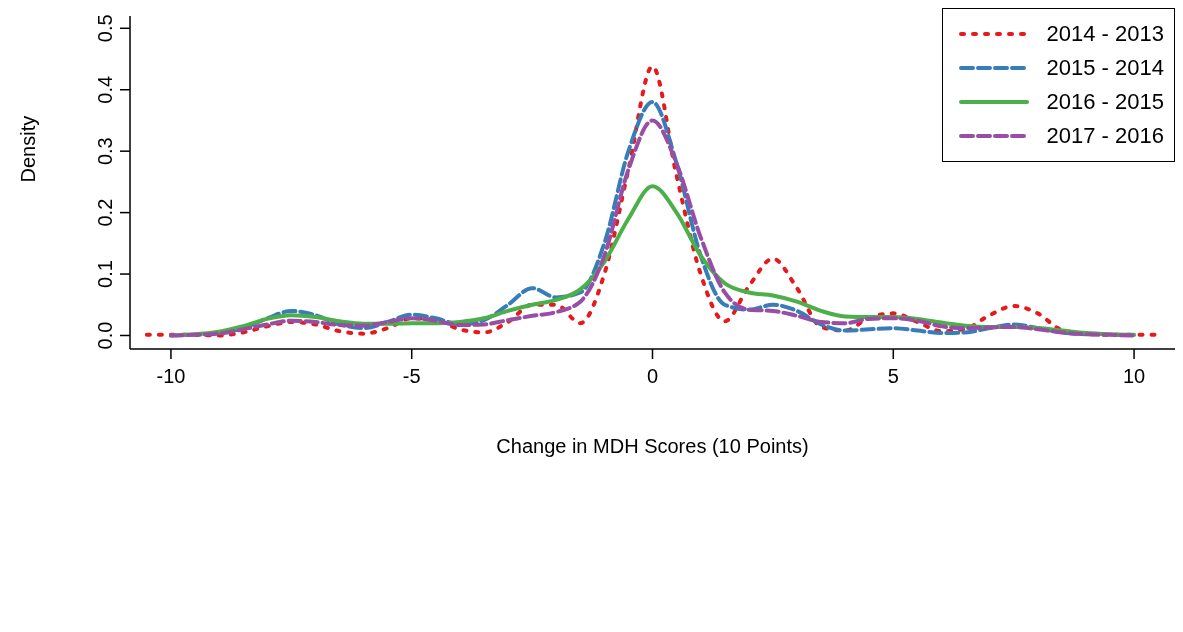 The width and height of the screenshot is (1183, 632). I want to click on y-tick-label: 0.3, so click(105, 151).